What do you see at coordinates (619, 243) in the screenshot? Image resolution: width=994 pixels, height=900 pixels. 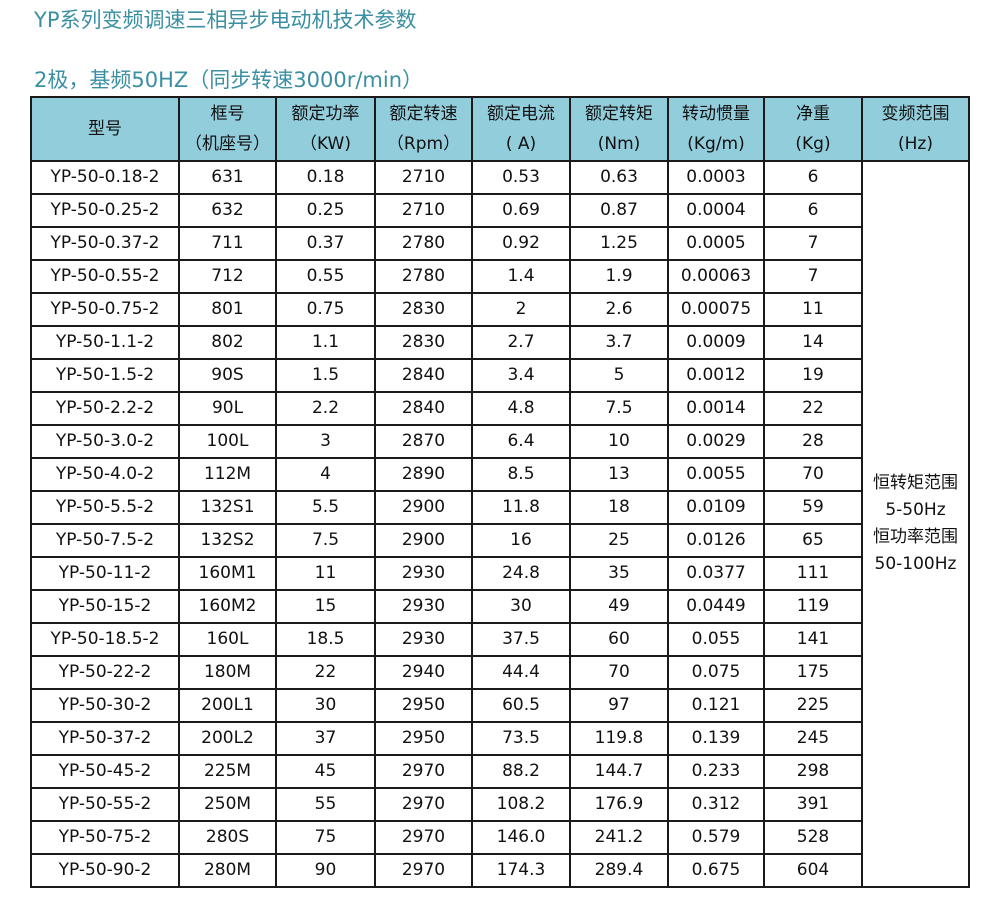 I see `table-cell: 1.25` at bounding box center [619, 243].